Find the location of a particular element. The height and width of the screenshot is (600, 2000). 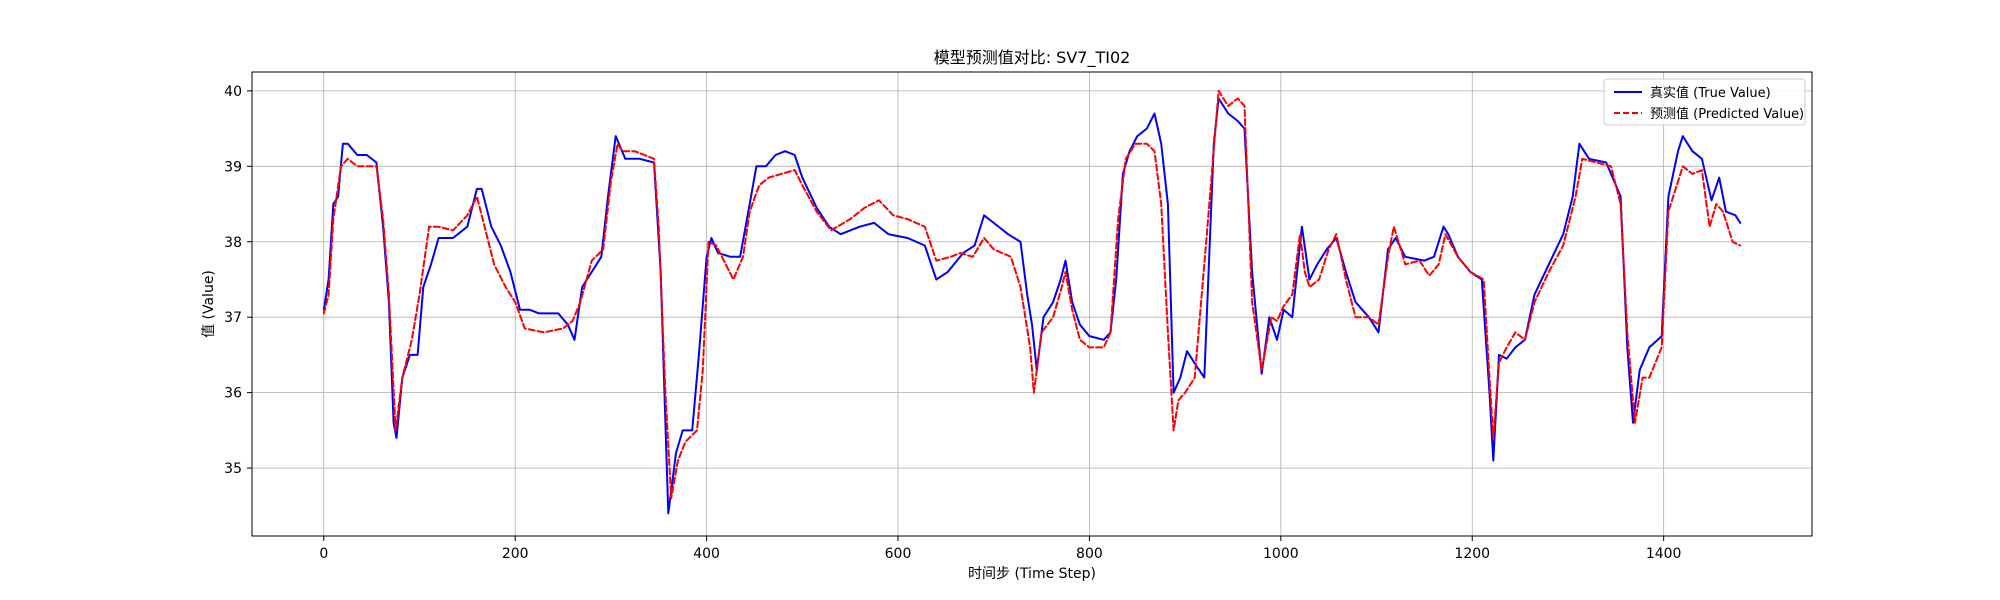

y-tick-label: 38 is located at coordinates (233, 243).